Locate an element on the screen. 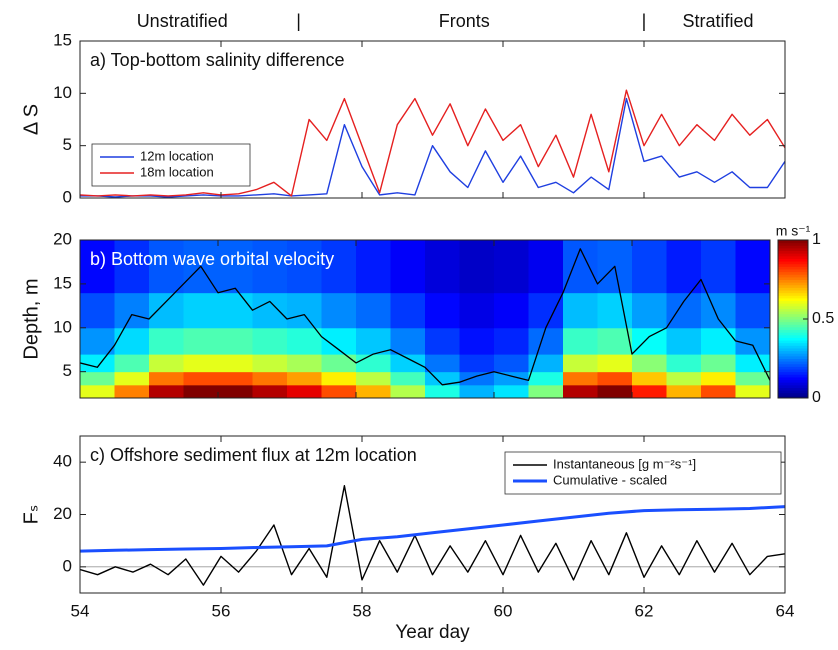 The width and height of the screenshot is (838, 650). annotation: Unstratified is located at coordinates (182, 21).